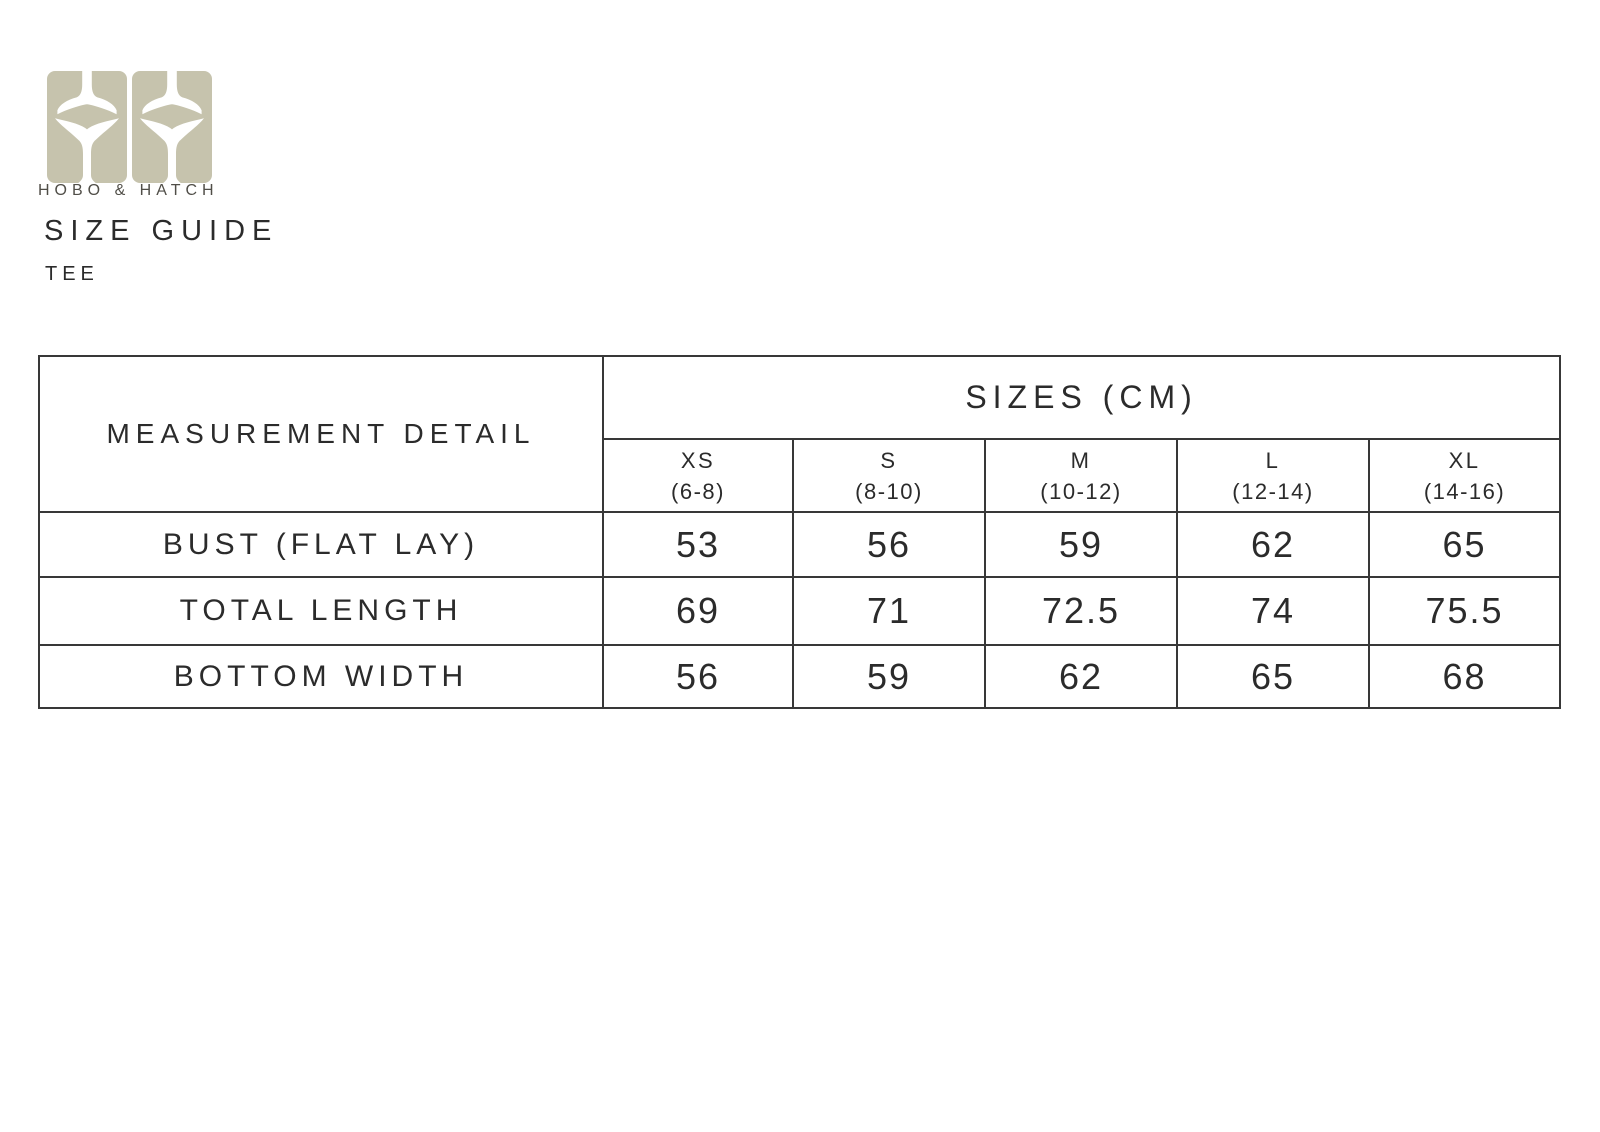 The image size is (1600, 1132). I want to click on row-label-bust: BUST (FLAT LAY), so click(321, 544).